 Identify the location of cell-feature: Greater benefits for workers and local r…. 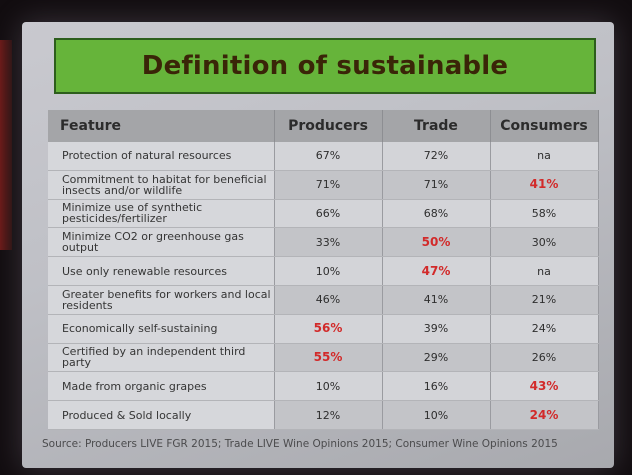
(161, 300).